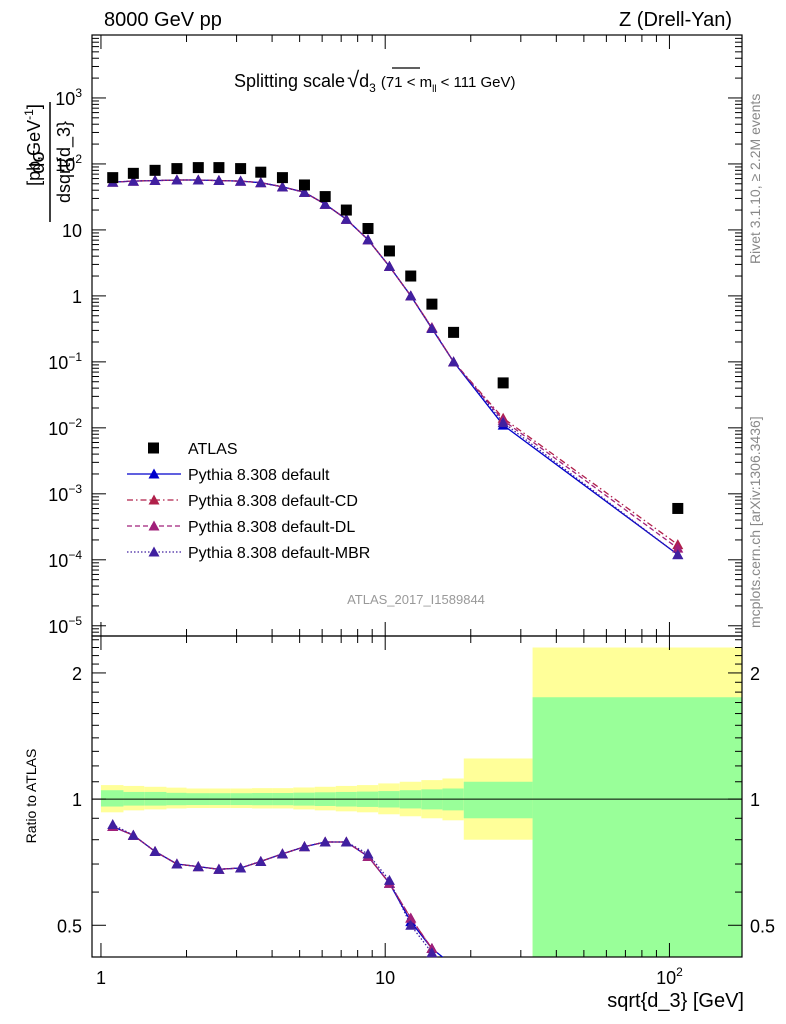 The height and width of the screenshot is (1024, 786). Describe the element at coordinates (679, 972) in the screenshot. I see `x-tick-label-exp: 2` at that location.